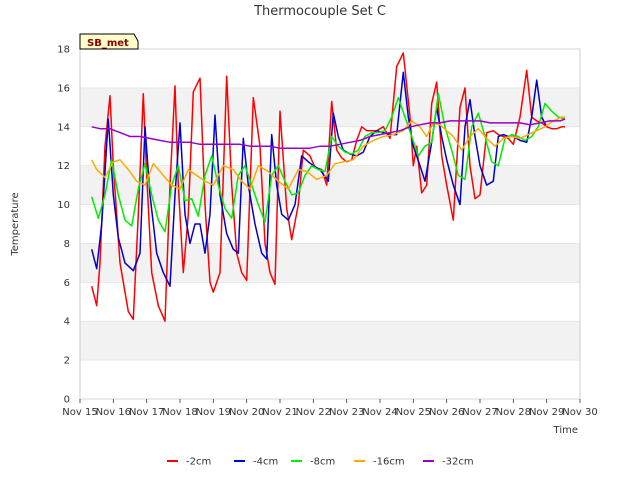 Image resolution: width=640 pixels, height=480 pixels. I want to click on station-label-text: SB_met, so click(108, 43).